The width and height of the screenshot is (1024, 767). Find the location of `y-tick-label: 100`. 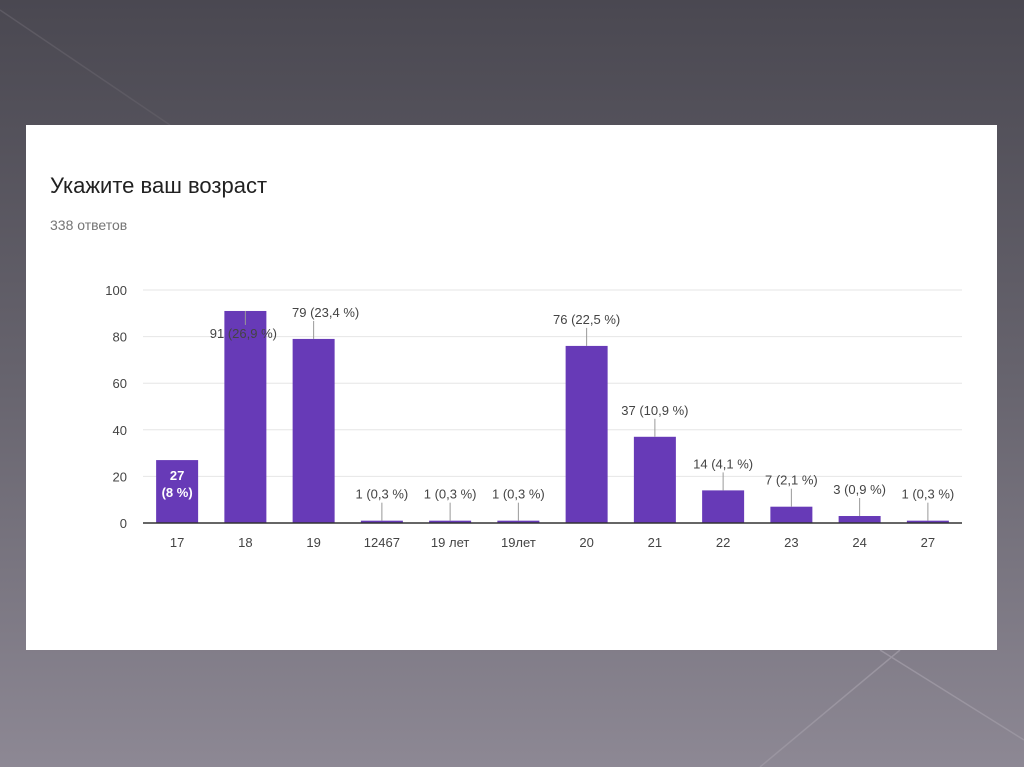

y-tick-label: 100 is located at coordinates (116, 290).